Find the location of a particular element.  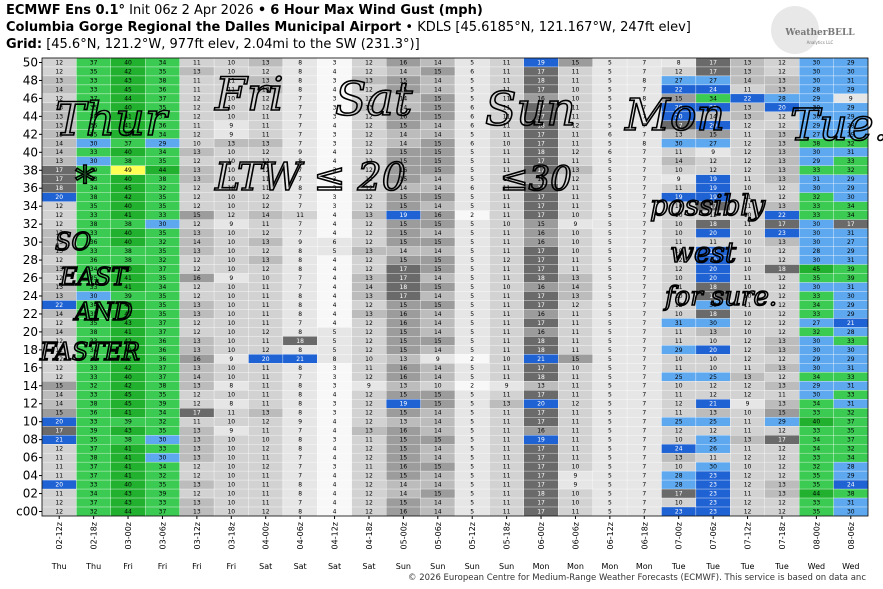

x-tick-label: 02-12z is located at coordinates (59, 535).